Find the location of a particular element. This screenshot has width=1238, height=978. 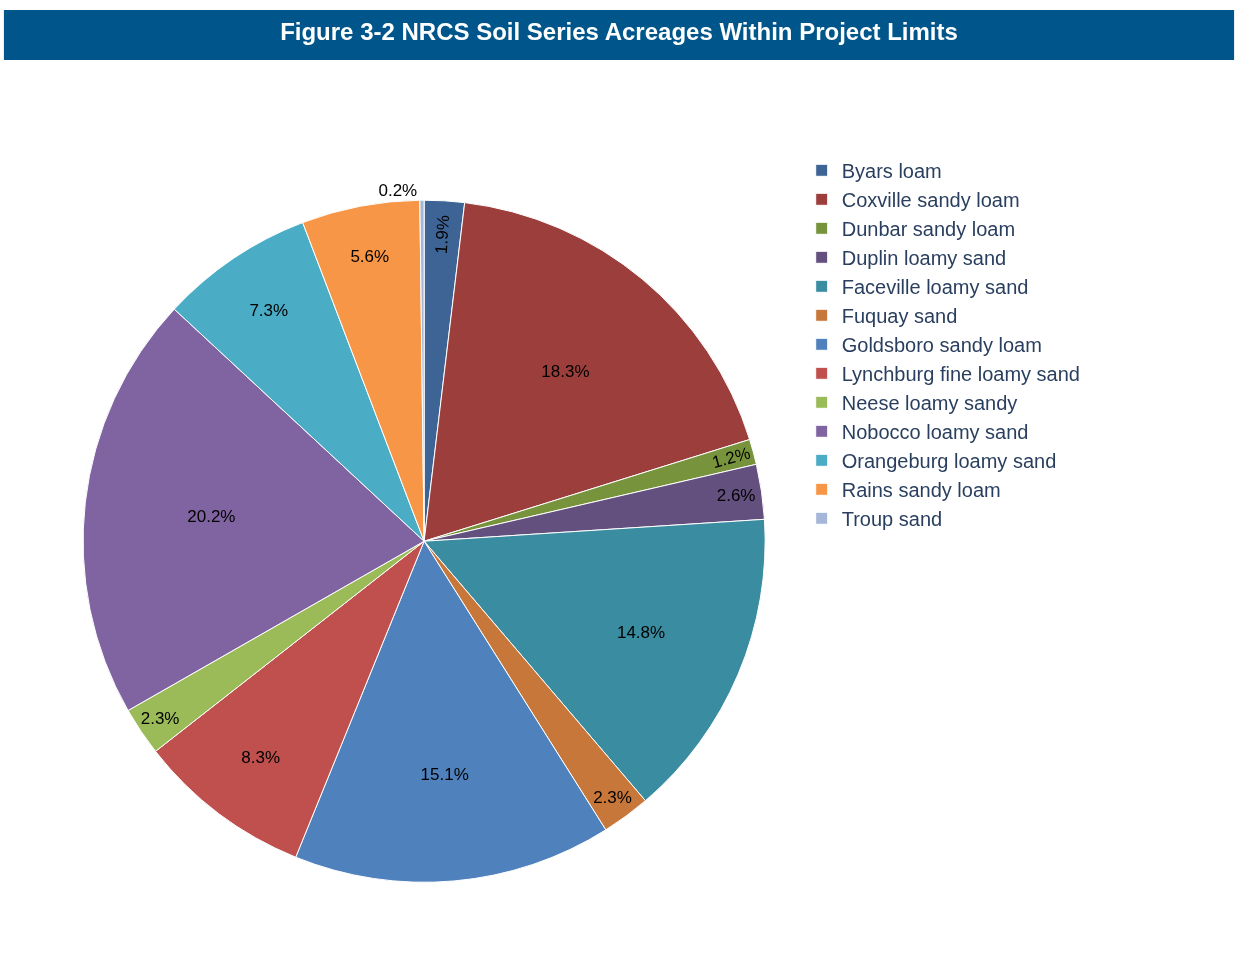

legend-label: Orangeburg loamy sand is located at coordinates (949, 461).